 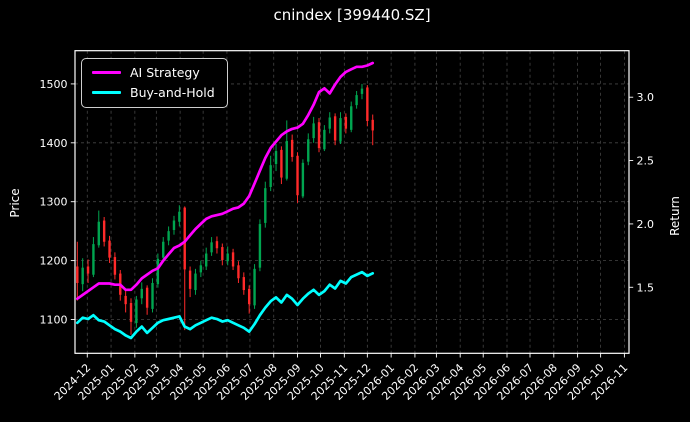 I want to click on price-tick-label: 1200, so click(x=54, y=261).